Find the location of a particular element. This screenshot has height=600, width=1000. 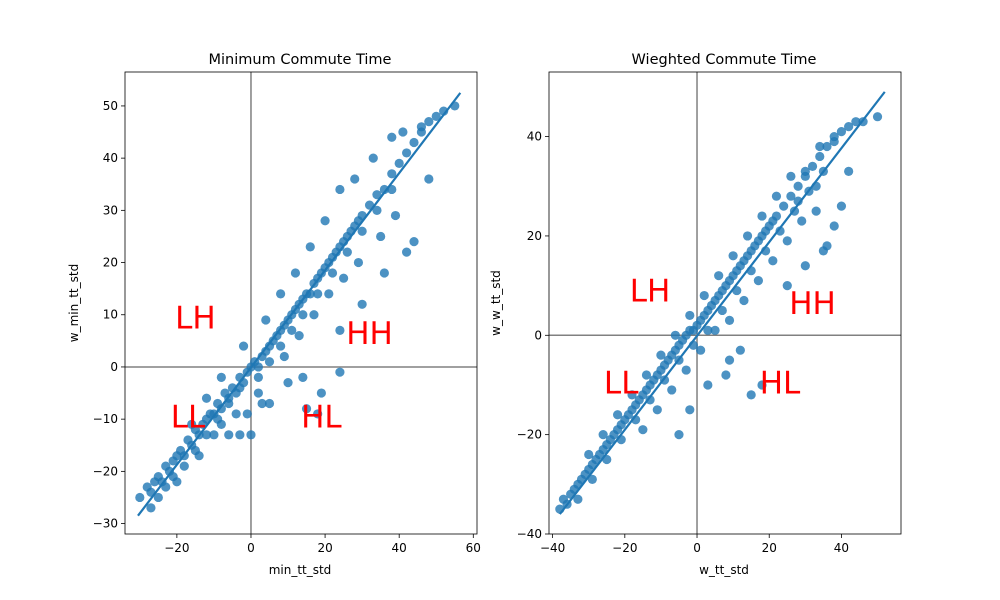

y-tick-label: 20 is located at coordinates (534, 236).